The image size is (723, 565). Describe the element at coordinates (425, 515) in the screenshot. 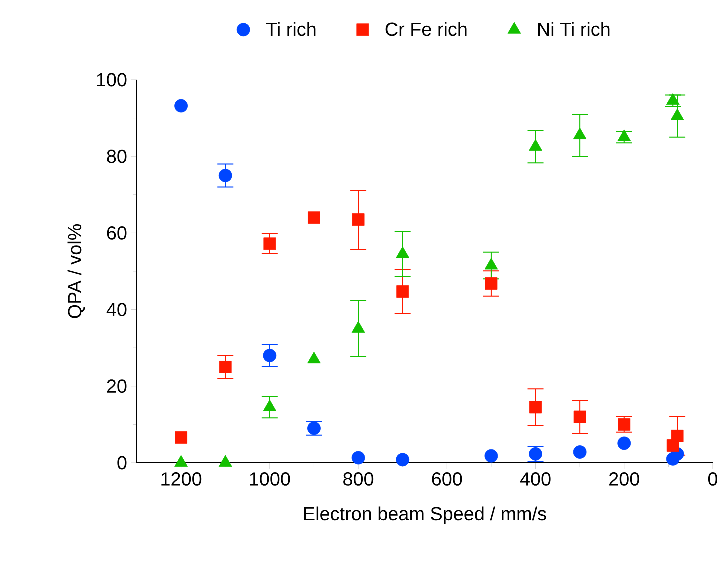

I see `x-axis-title: Electron beam Speed / mm/s` at that location.